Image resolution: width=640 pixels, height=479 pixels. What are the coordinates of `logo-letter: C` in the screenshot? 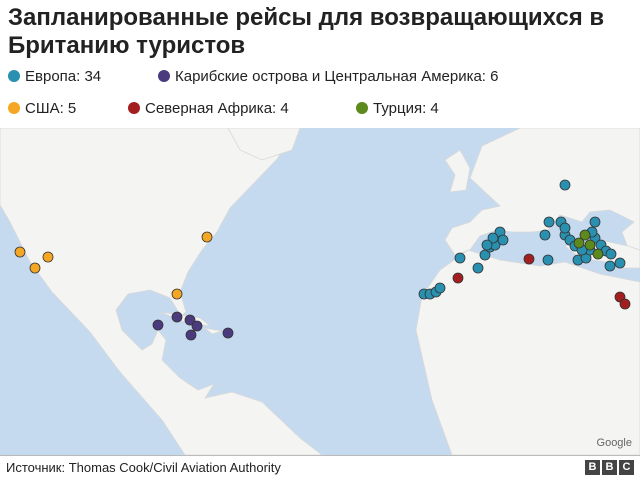 It's located at (626, 467).